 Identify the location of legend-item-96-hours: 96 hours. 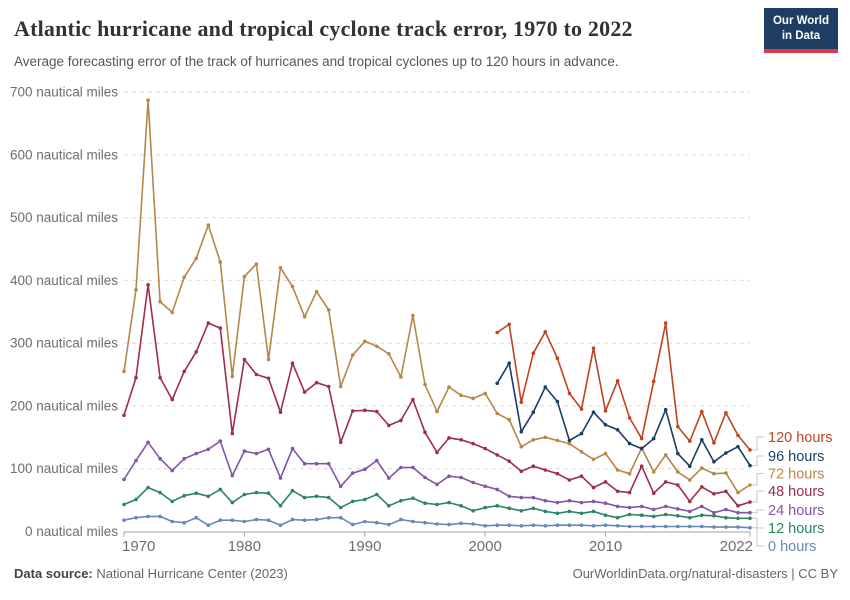
(796, 457).